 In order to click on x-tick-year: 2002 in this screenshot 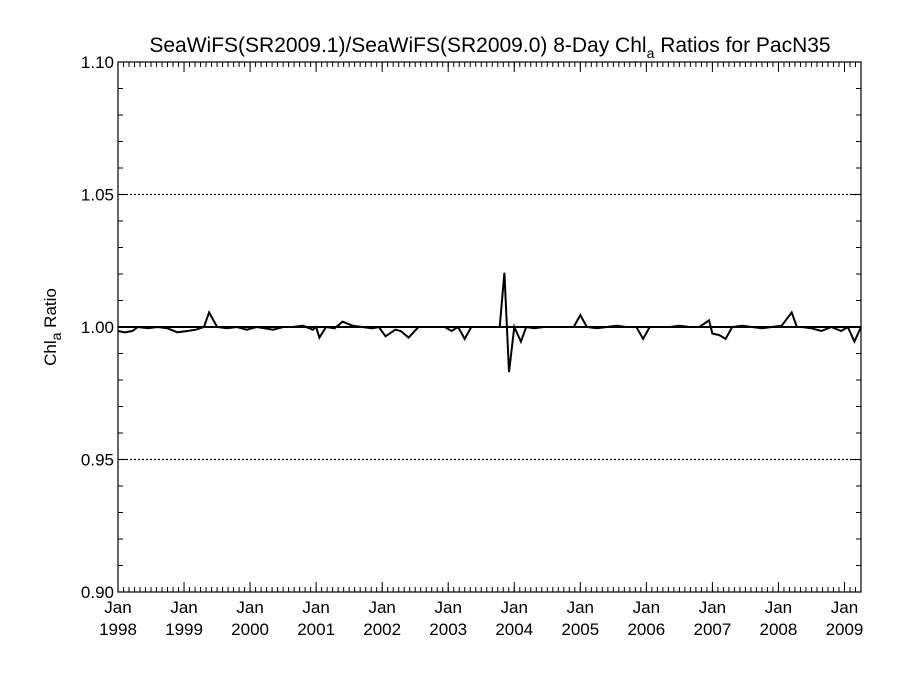, I will do `click(382, 629)`.